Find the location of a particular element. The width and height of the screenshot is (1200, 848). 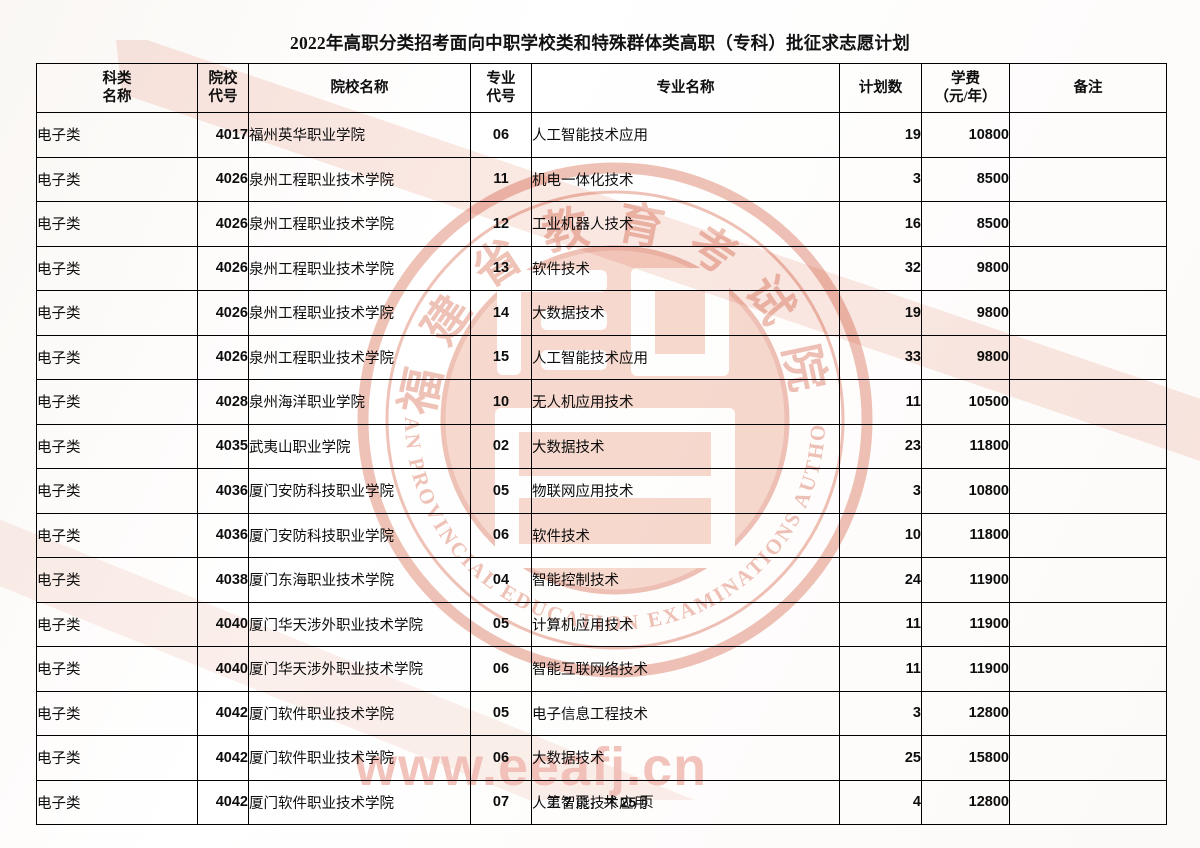

col-header-school-code-line2: 代号 is located at coordinates (223, 97).